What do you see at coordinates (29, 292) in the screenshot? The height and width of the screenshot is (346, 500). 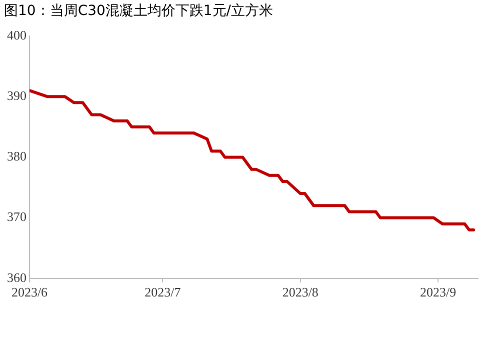 I see `x-tick-label: 2023/6` at bounding box center [29, 292].